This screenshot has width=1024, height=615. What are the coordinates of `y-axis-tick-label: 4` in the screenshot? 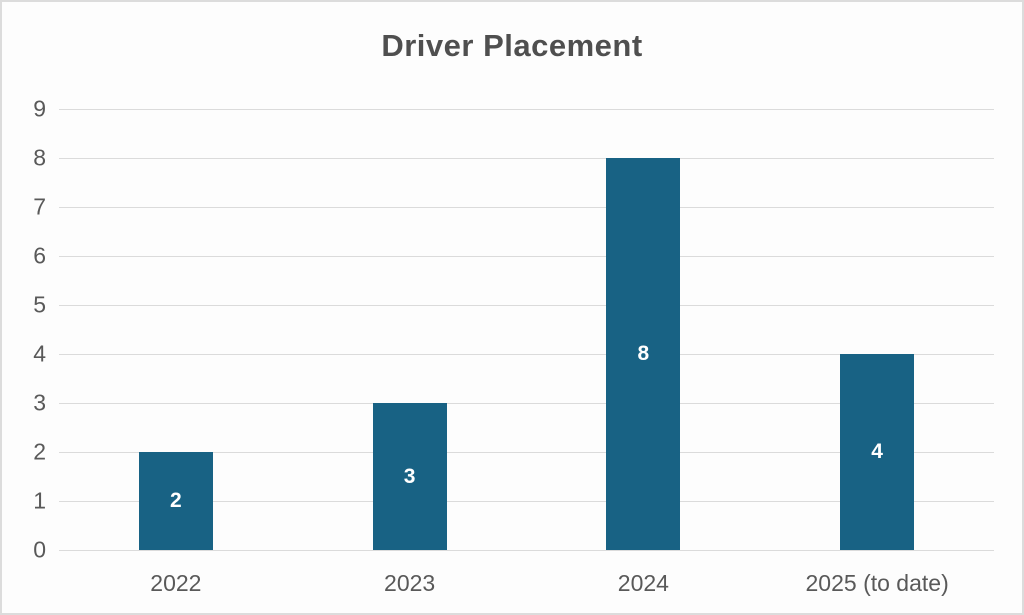 It's located at (39, 353).